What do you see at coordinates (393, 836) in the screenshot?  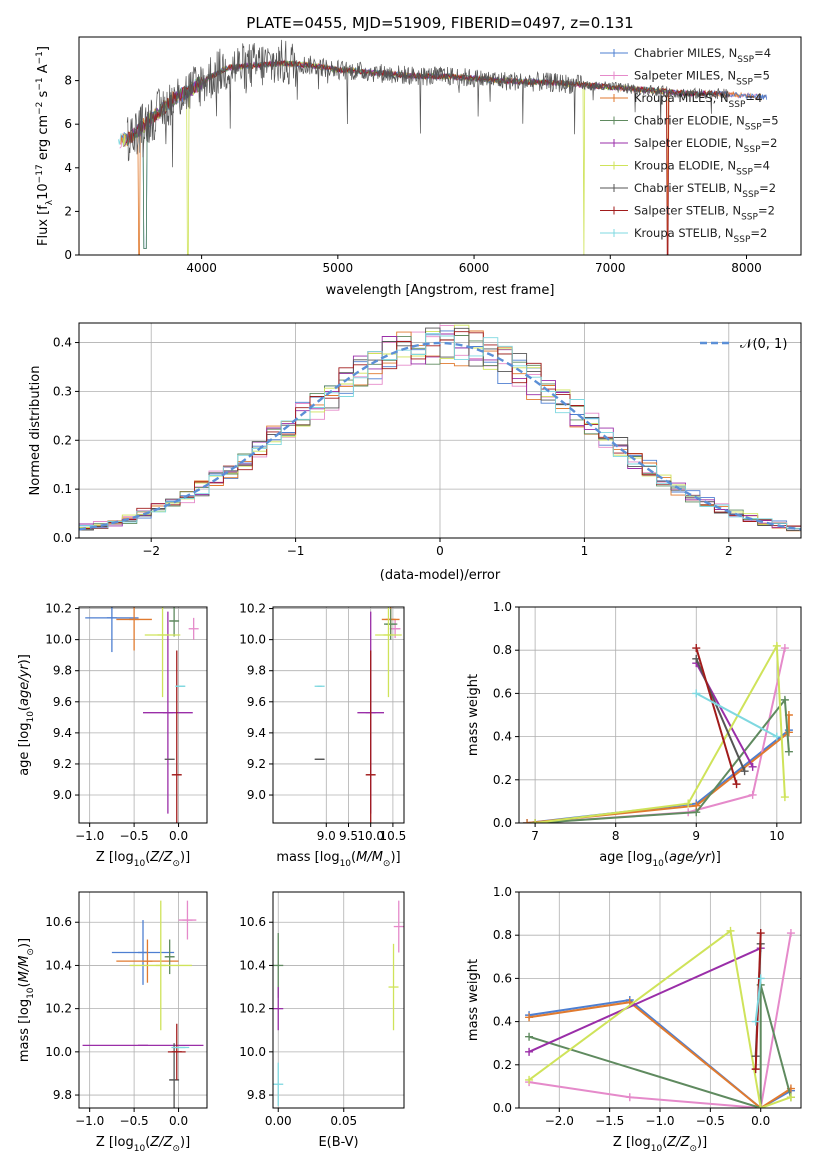 I see `x-tick-label: 10.5` at bounding box center [393, 836].